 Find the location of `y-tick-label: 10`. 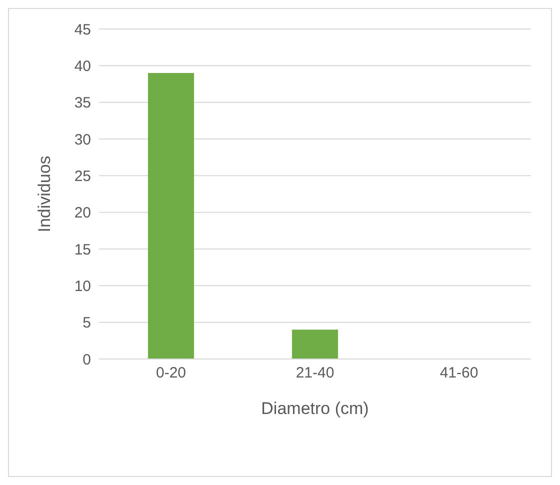

y-tick-label: 10 is located at coordinates (82, 286).